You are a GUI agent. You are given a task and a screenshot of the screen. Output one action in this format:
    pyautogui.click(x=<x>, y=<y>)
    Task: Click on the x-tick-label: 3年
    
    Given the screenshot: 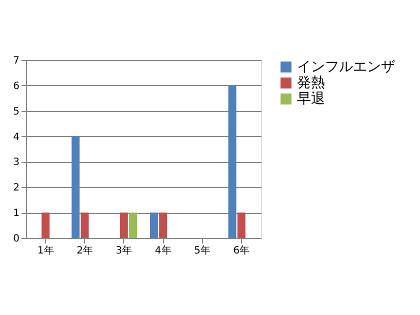 What is the action you would take?
    pyautogui.click(x=124, y=250)
    